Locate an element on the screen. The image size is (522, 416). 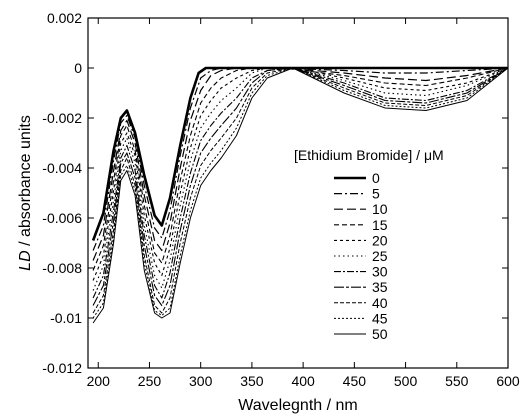
legend-label-10: 10 is located at coordinates (380, 209).